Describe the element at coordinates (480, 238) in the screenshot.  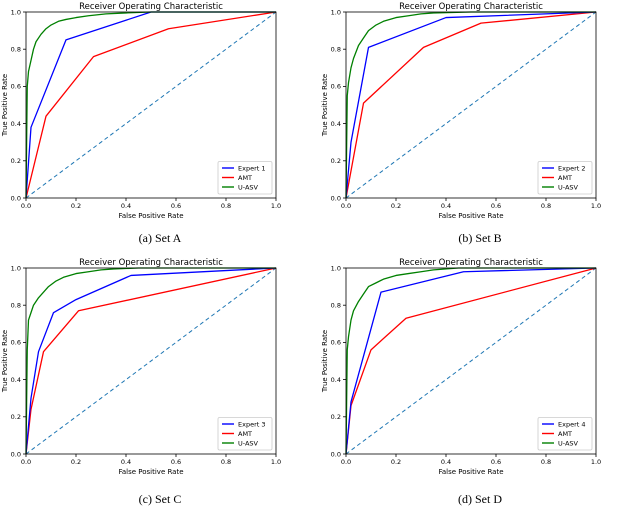
I see `caption-set-b: (b) Set B` at that location.